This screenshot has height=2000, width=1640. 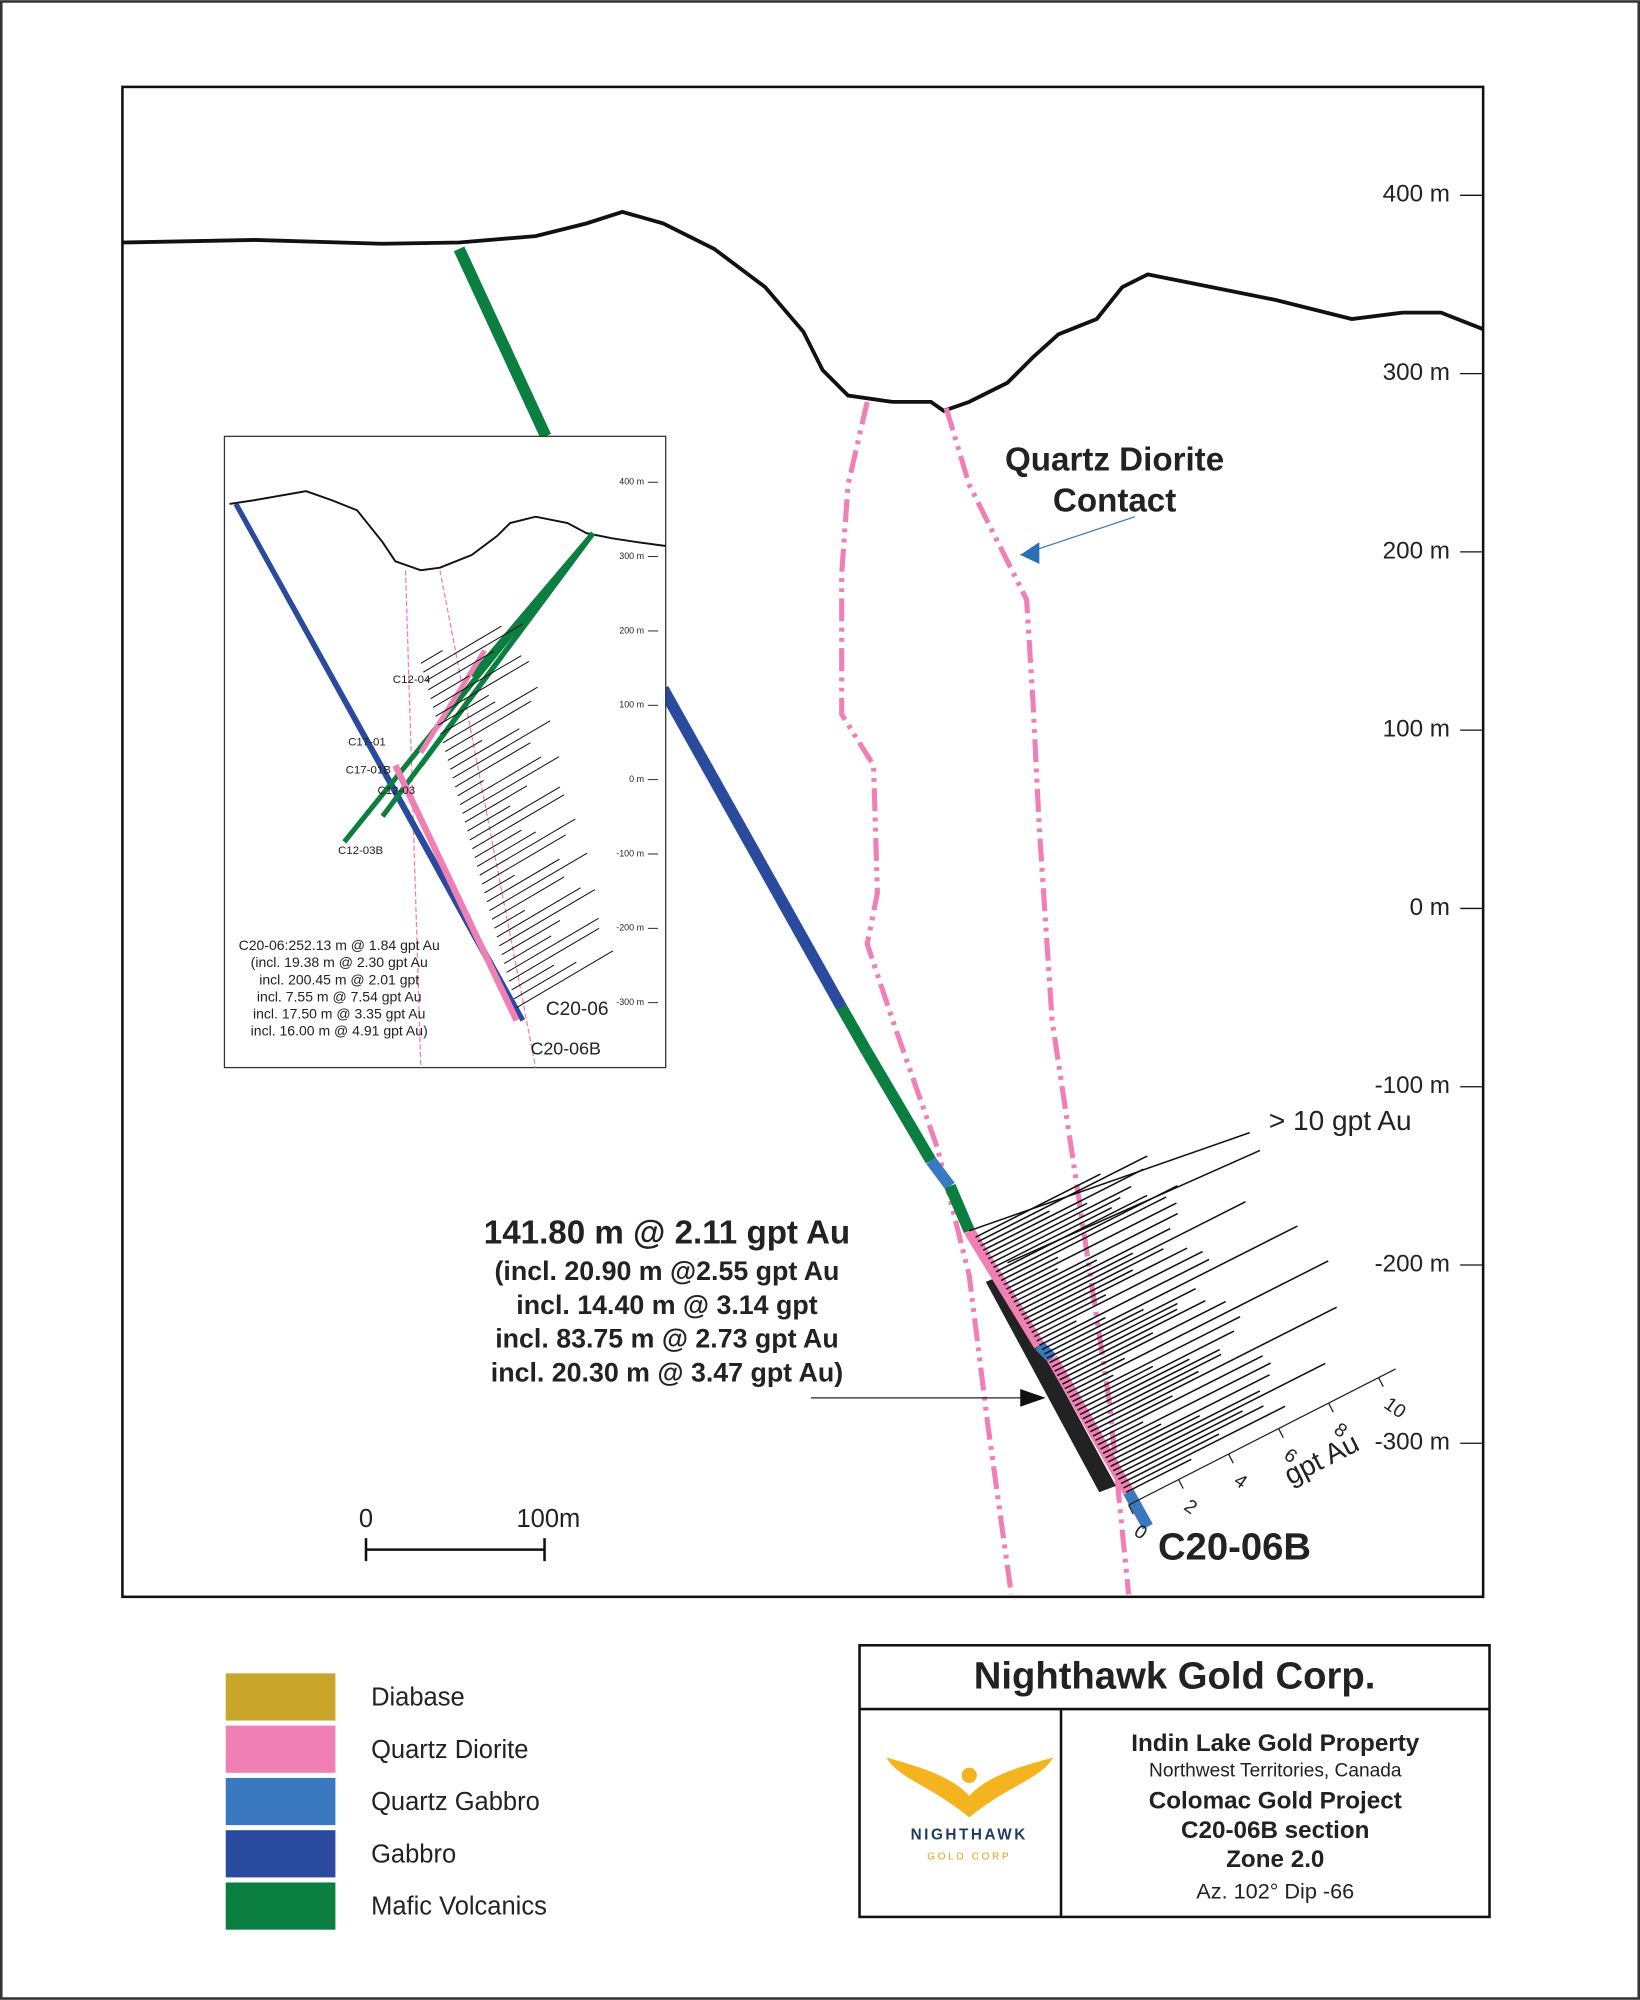 What do you see at coordinates (1114, 460) in the screenshot?
I see `contact-label: Quartz Diorite` at bounding box center [1114, 460].